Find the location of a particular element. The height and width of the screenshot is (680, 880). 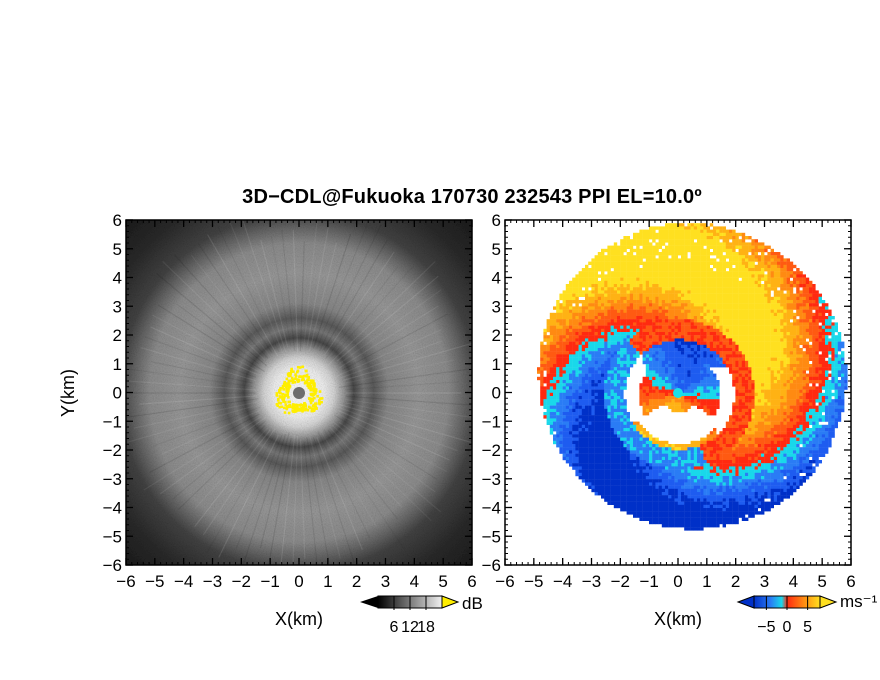

right-x-axis-label: X(km) is located at coordinates (678, 619).